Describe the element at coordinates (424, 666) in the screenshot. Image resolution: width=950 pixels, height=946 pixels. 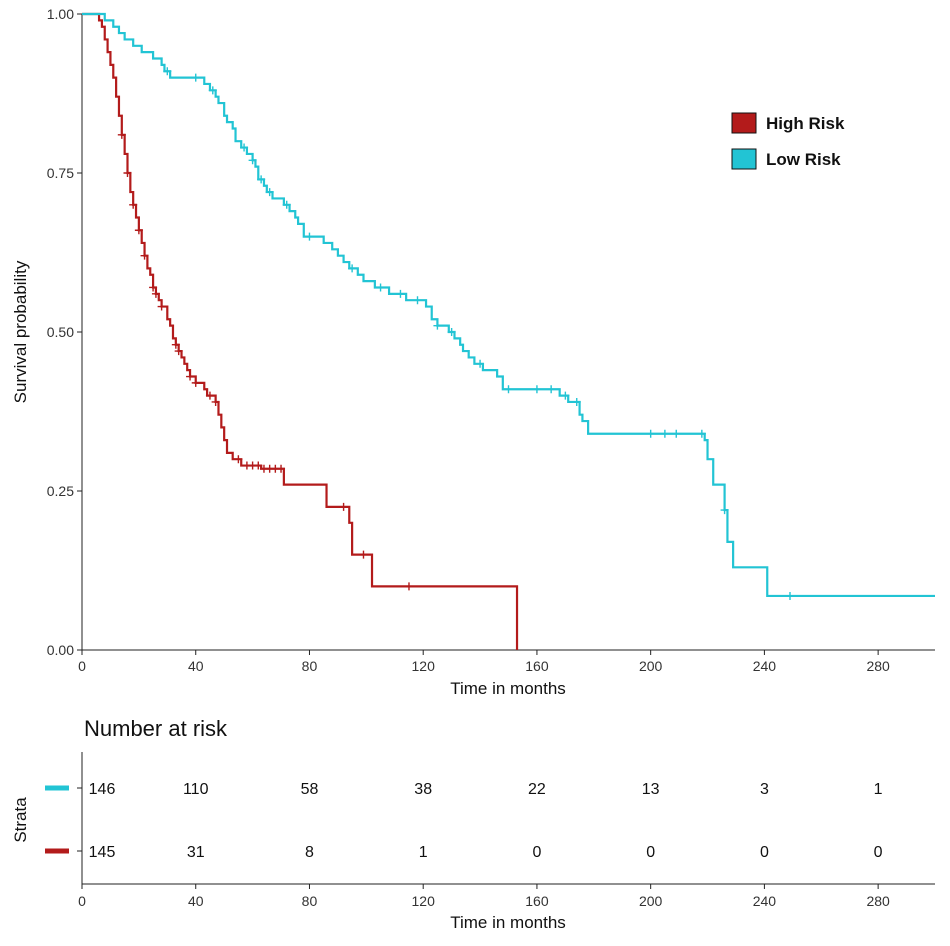
I see `x-tick-label: 120` at that location.